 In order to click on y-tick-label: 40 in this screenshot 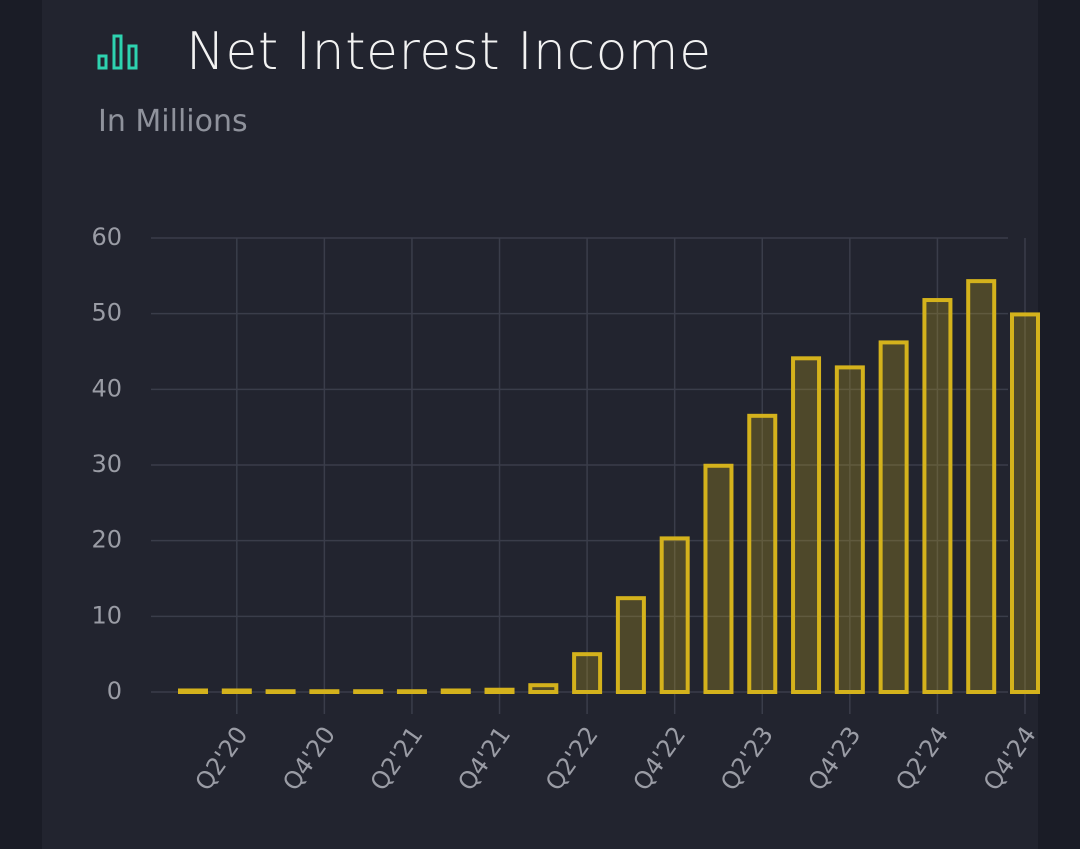, I will do `click(106, 388)`.